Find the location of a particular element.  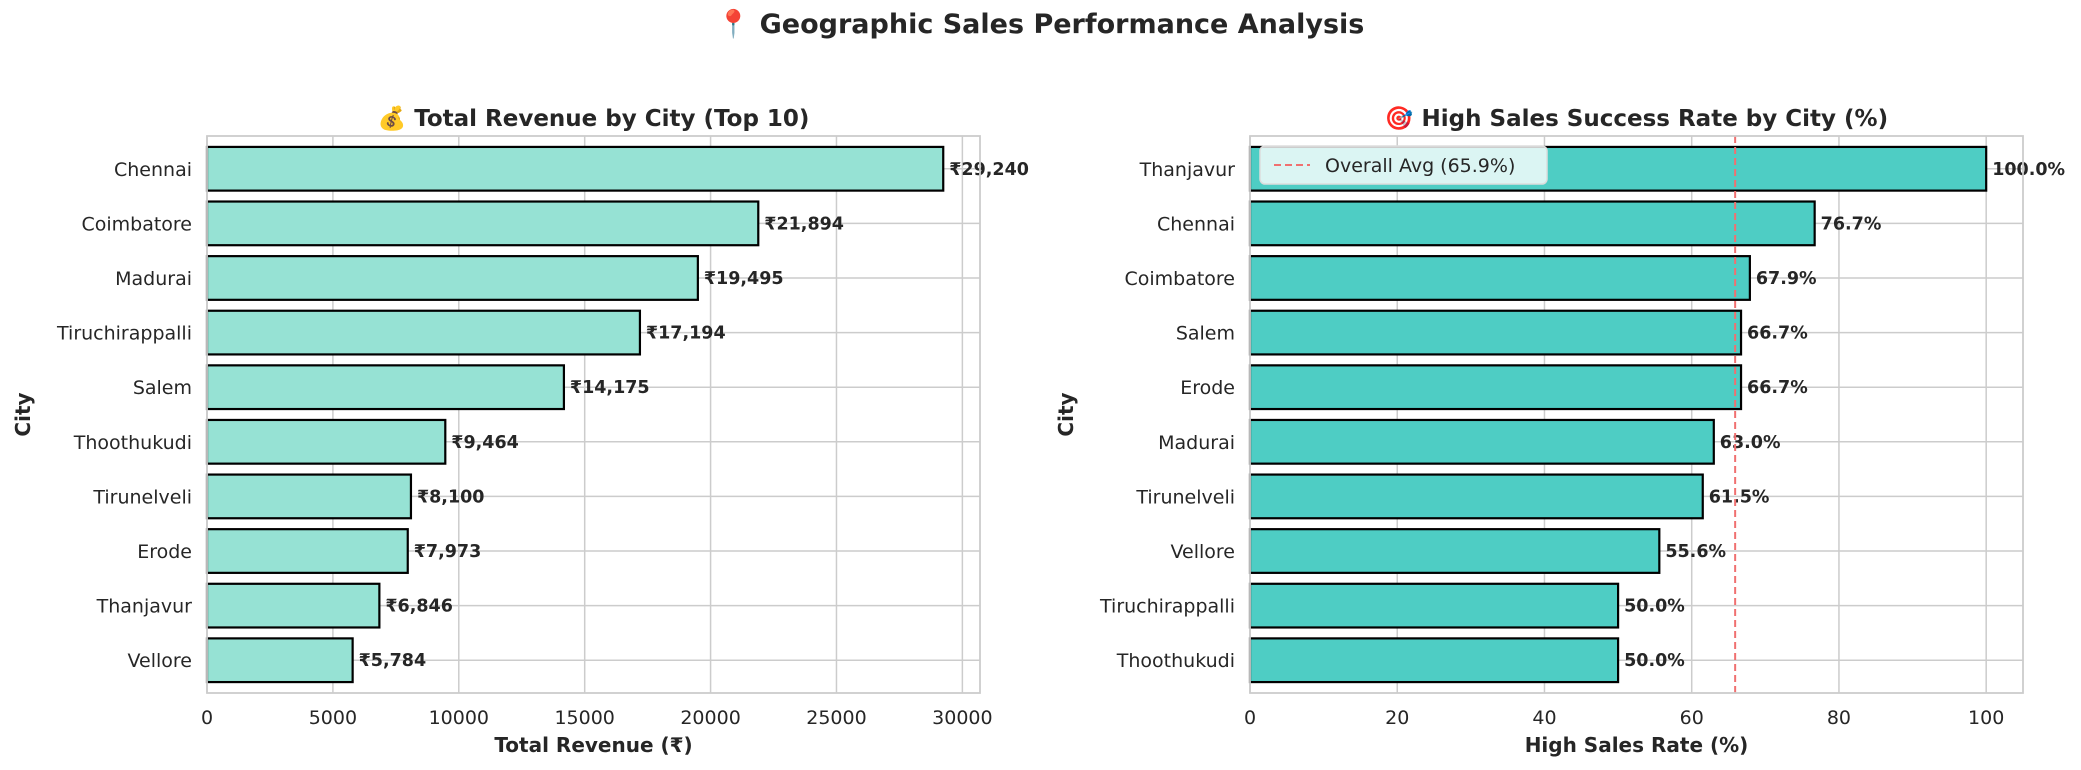

bar-thanjavur is located at coordinates (293, 605).